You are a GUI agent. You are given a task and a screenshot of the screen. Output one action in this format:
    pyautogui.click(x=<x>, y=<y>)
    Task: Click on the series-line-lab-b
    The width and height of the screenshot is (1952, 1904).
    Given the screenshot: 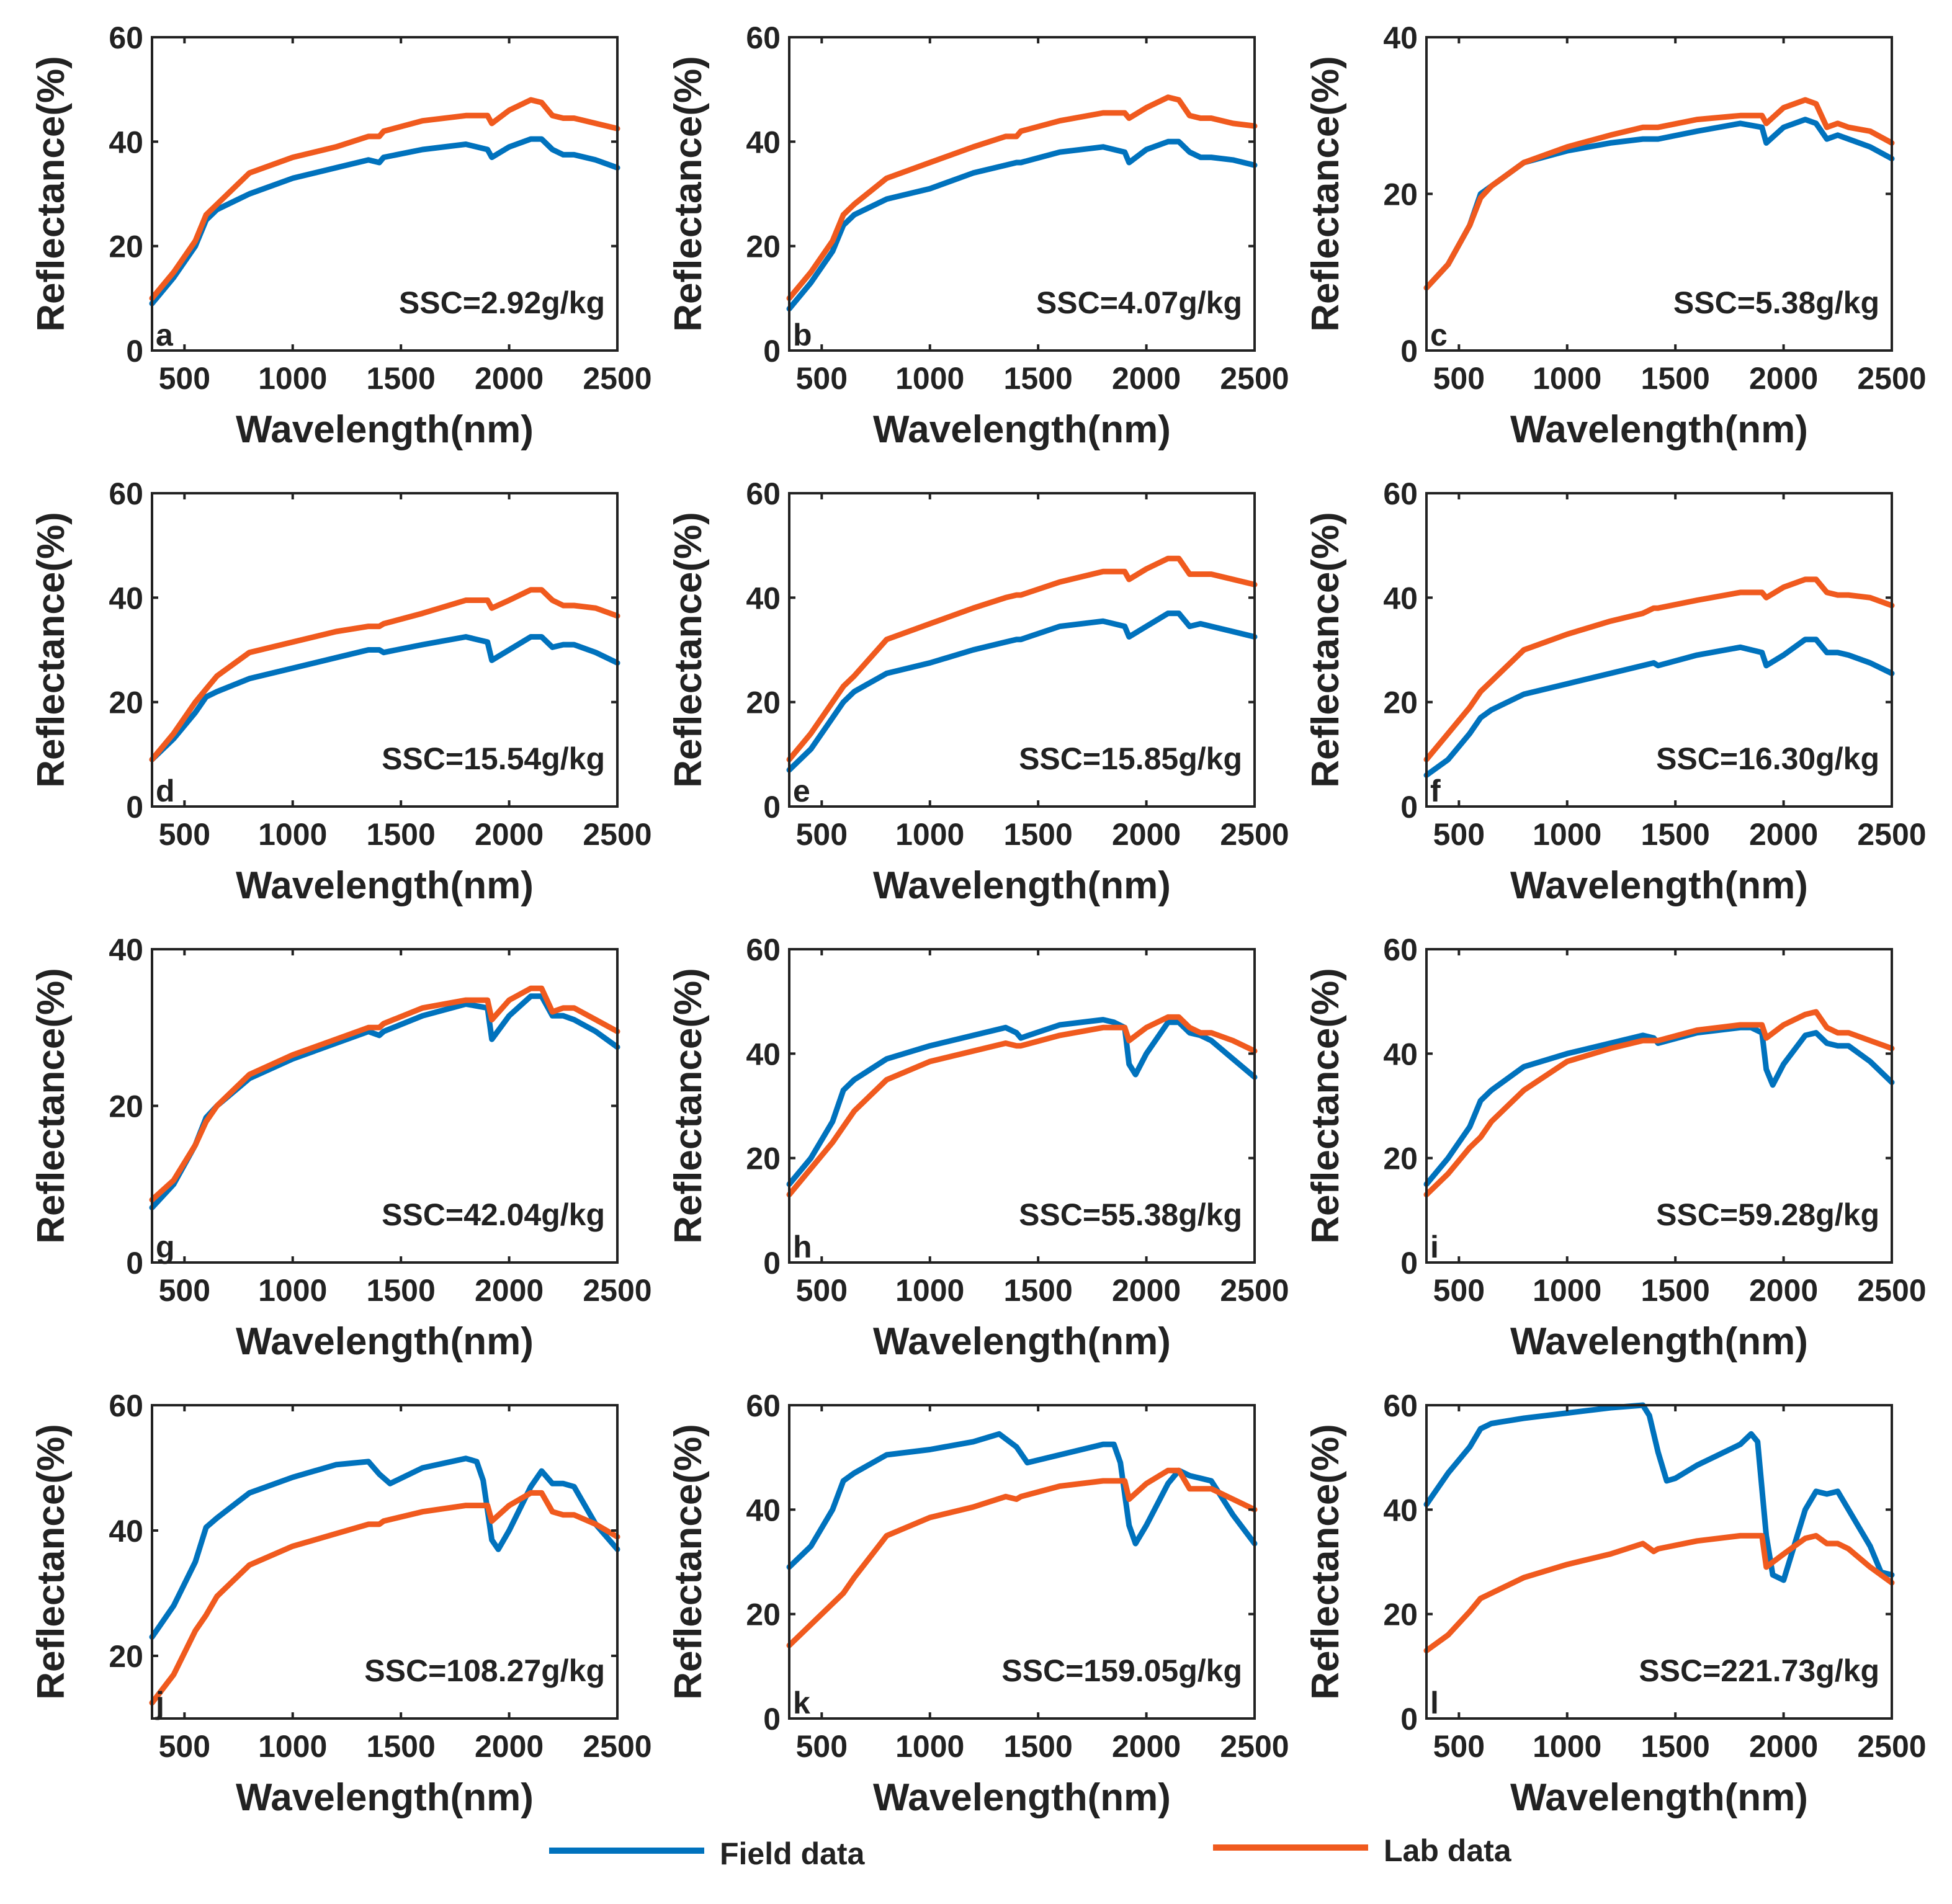 What is the action you would take?
    pyautogui.click(x=1022, y=198)
    